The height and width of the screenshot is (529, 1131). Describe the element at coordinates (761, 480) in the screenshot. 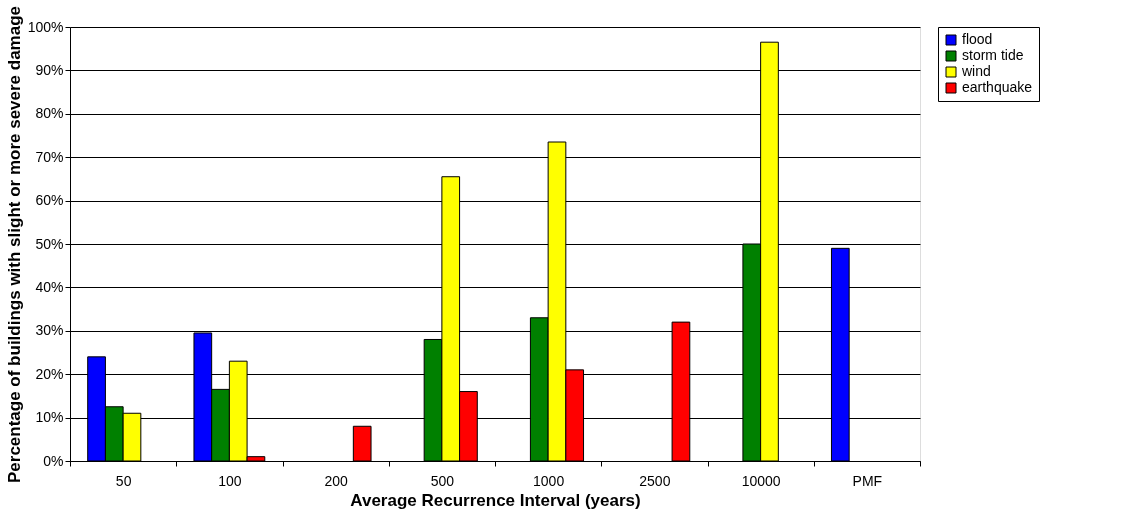

I see `x-tick-label: 10000` at that location.